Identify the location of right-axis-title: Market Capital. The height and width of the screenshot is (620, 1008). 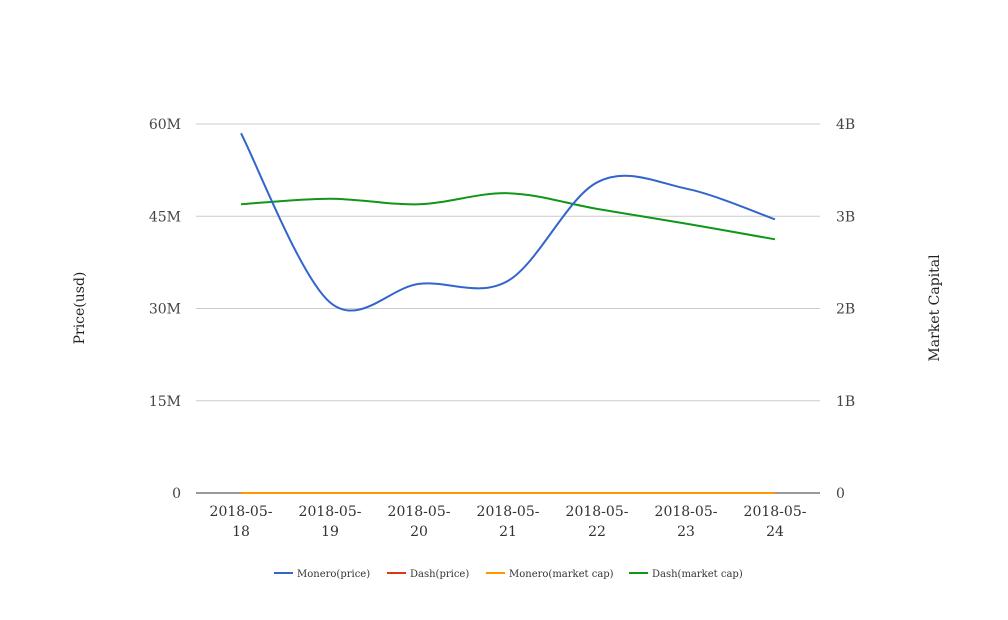
(935, 308).